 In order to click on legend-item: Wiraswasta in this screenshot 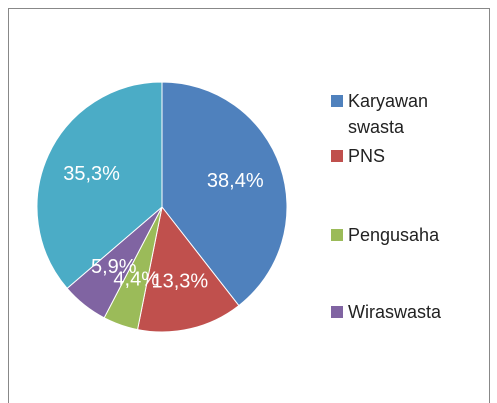, I will do `click(401, 312)`.